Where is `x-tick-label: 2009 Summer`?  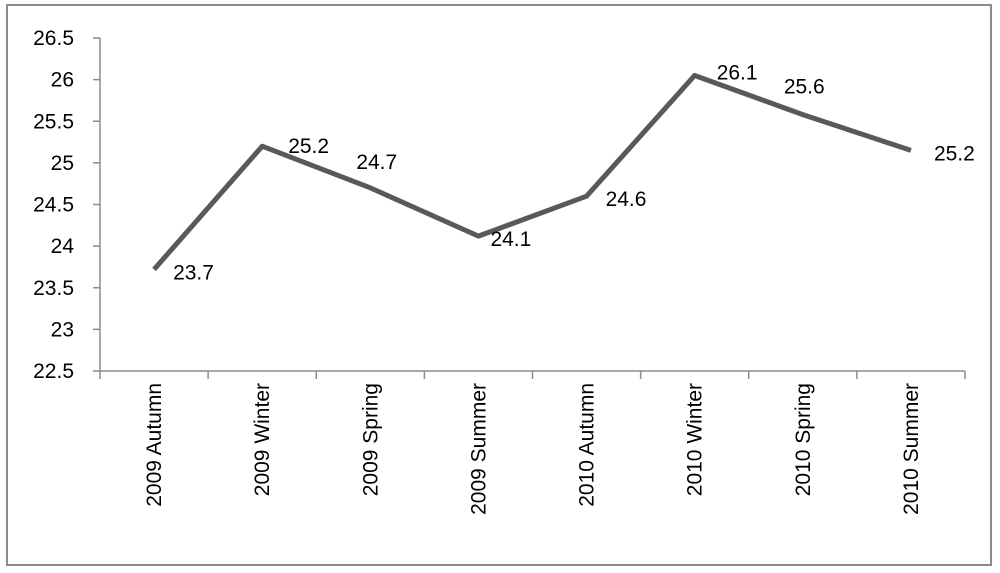
x-tick-label: 2009 Summer is located at coordinates (478, 449).